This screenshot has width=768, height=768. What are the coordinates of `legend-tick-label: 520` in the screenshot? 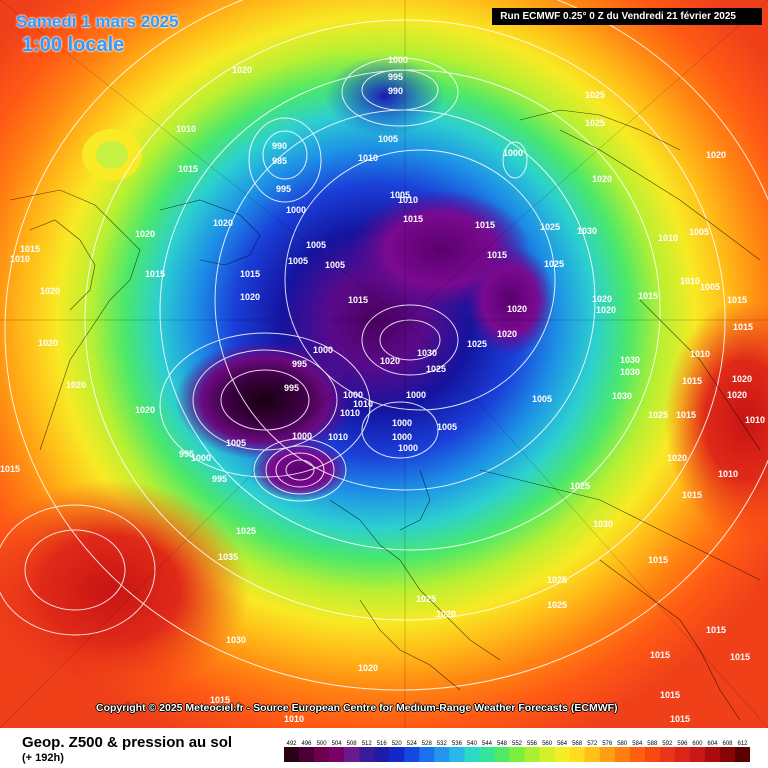 It's located at (397, 744).